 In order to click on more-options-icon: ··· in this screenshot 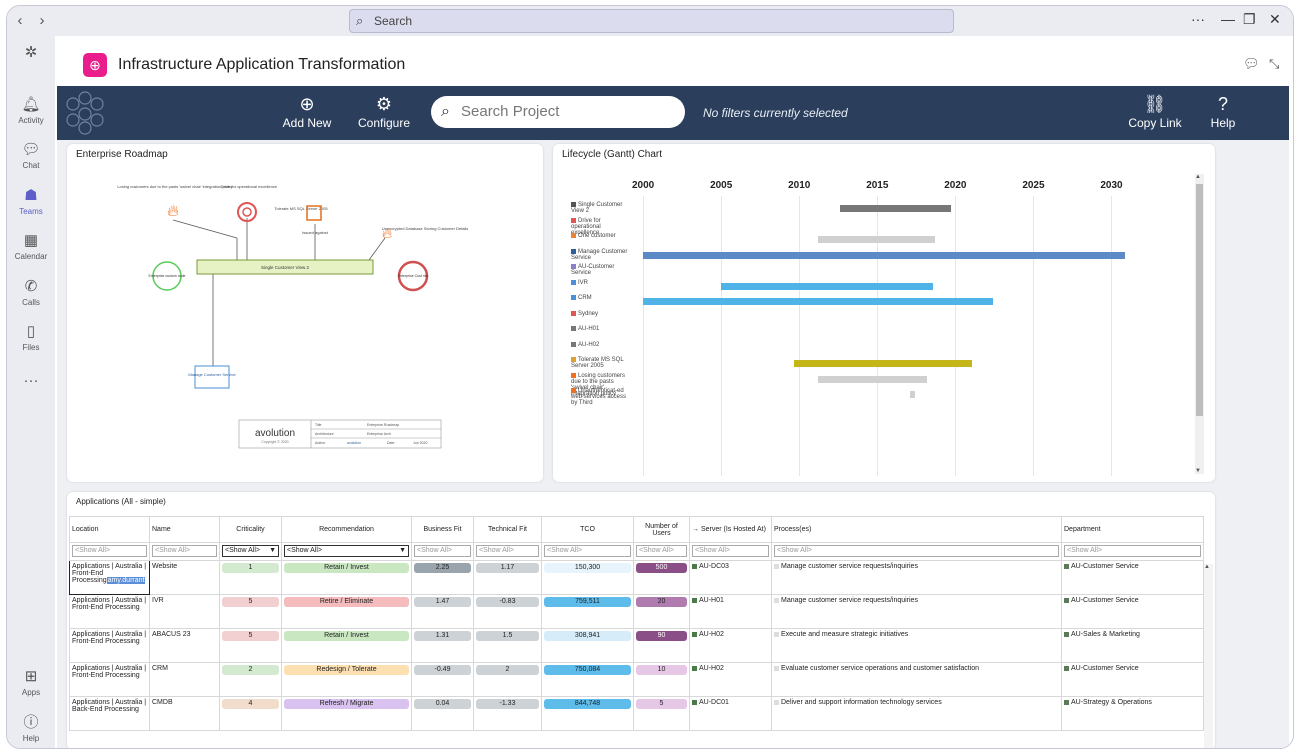, I will do `click(1198, 19)`.